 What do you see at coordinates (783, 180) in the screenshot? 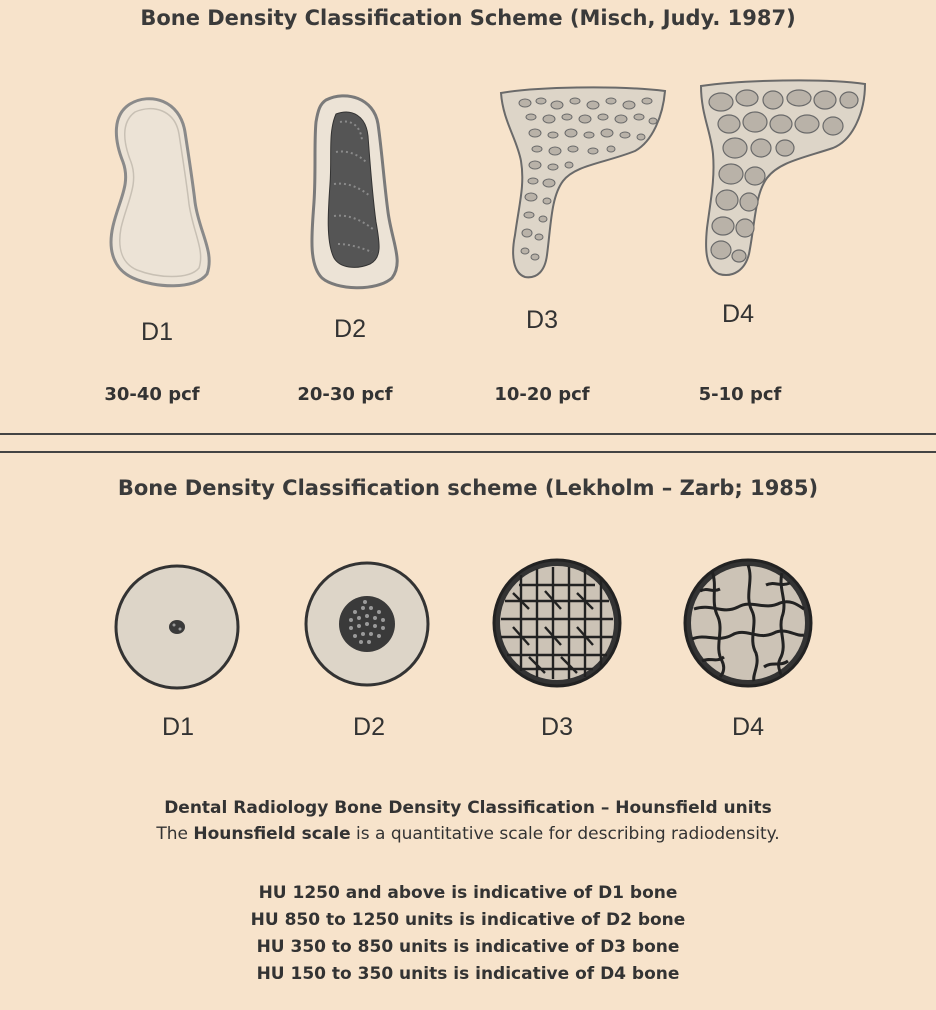
I see `misch-d4-bone-image` at bounding box center [783, 180].